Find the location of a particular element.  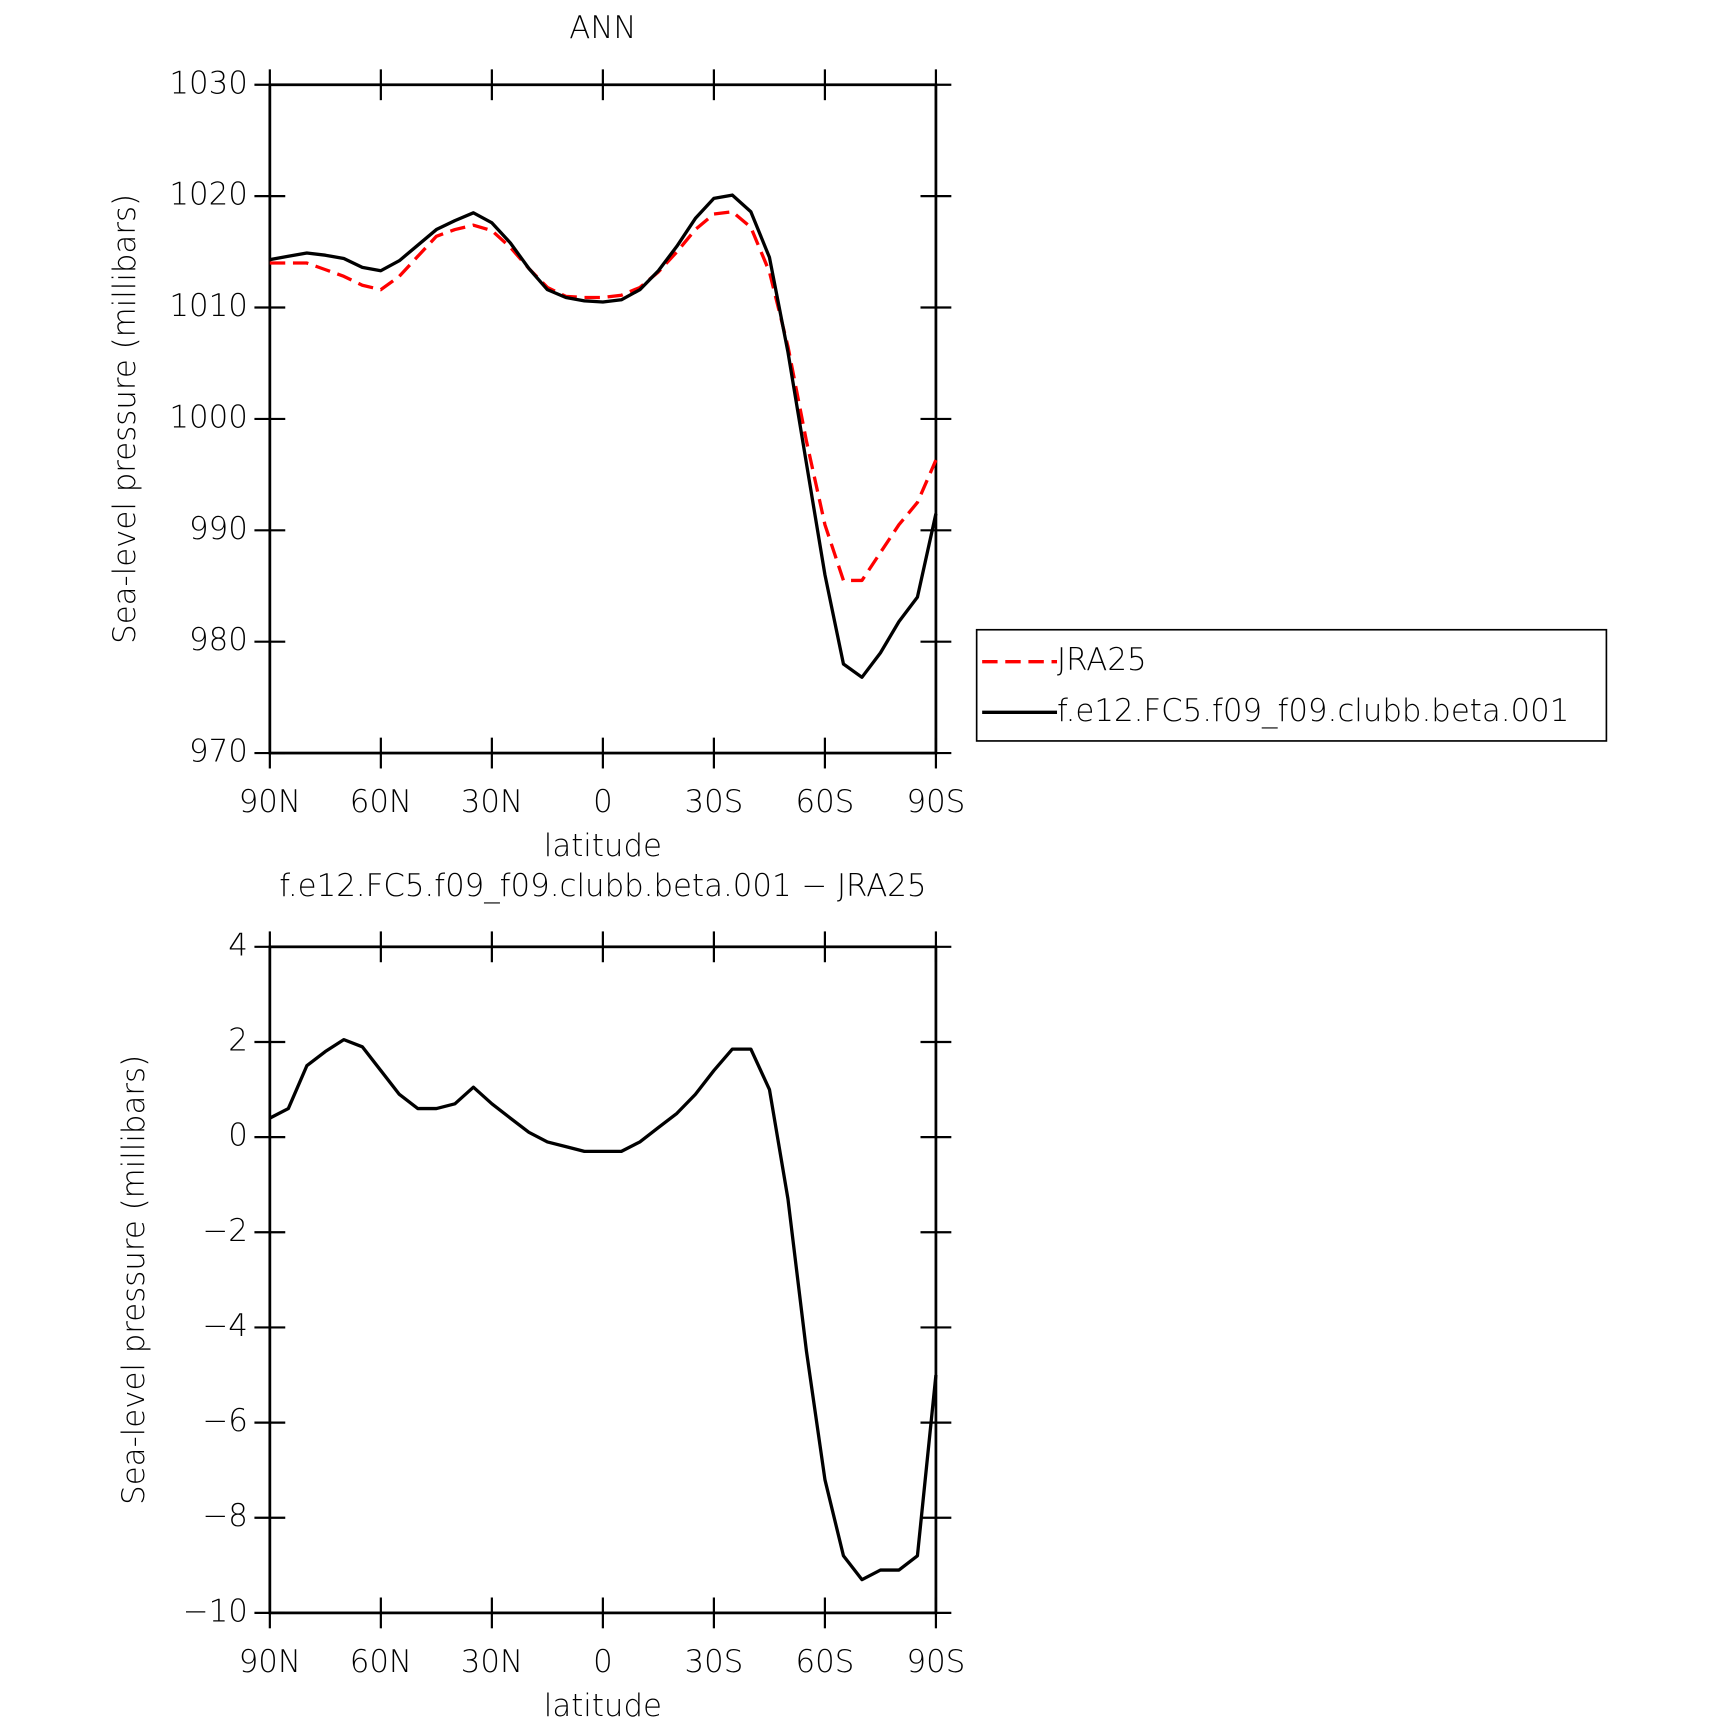

chart-title: ANN is located at coordinates (602, 28).